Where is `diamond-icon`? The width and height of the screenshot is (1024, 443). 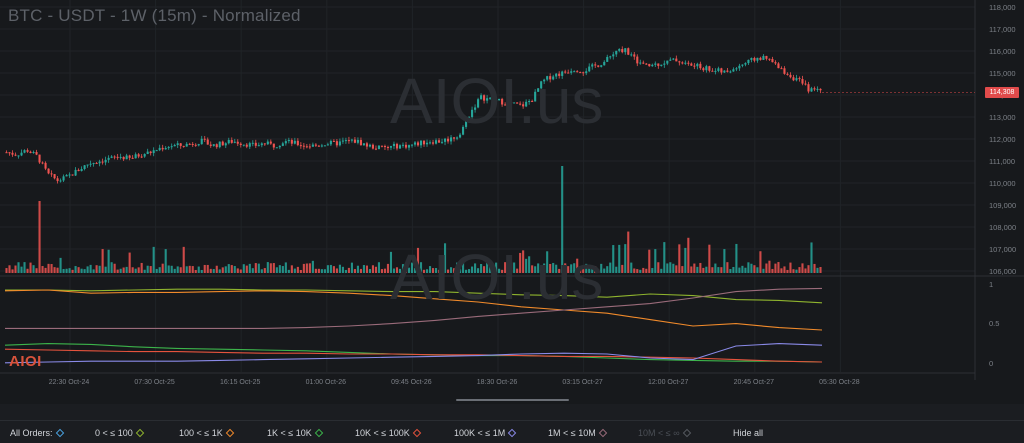 diamond-icon is located at coordinates (602, 433).